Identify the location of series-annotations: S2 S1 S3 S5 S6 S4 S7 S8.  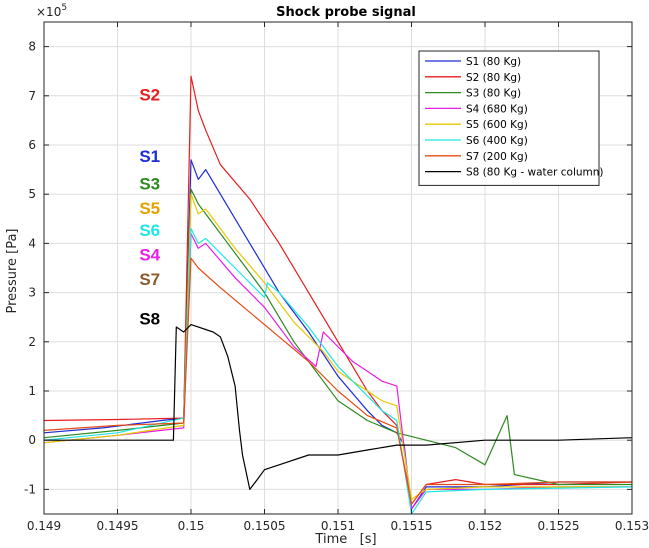
(149, 207).